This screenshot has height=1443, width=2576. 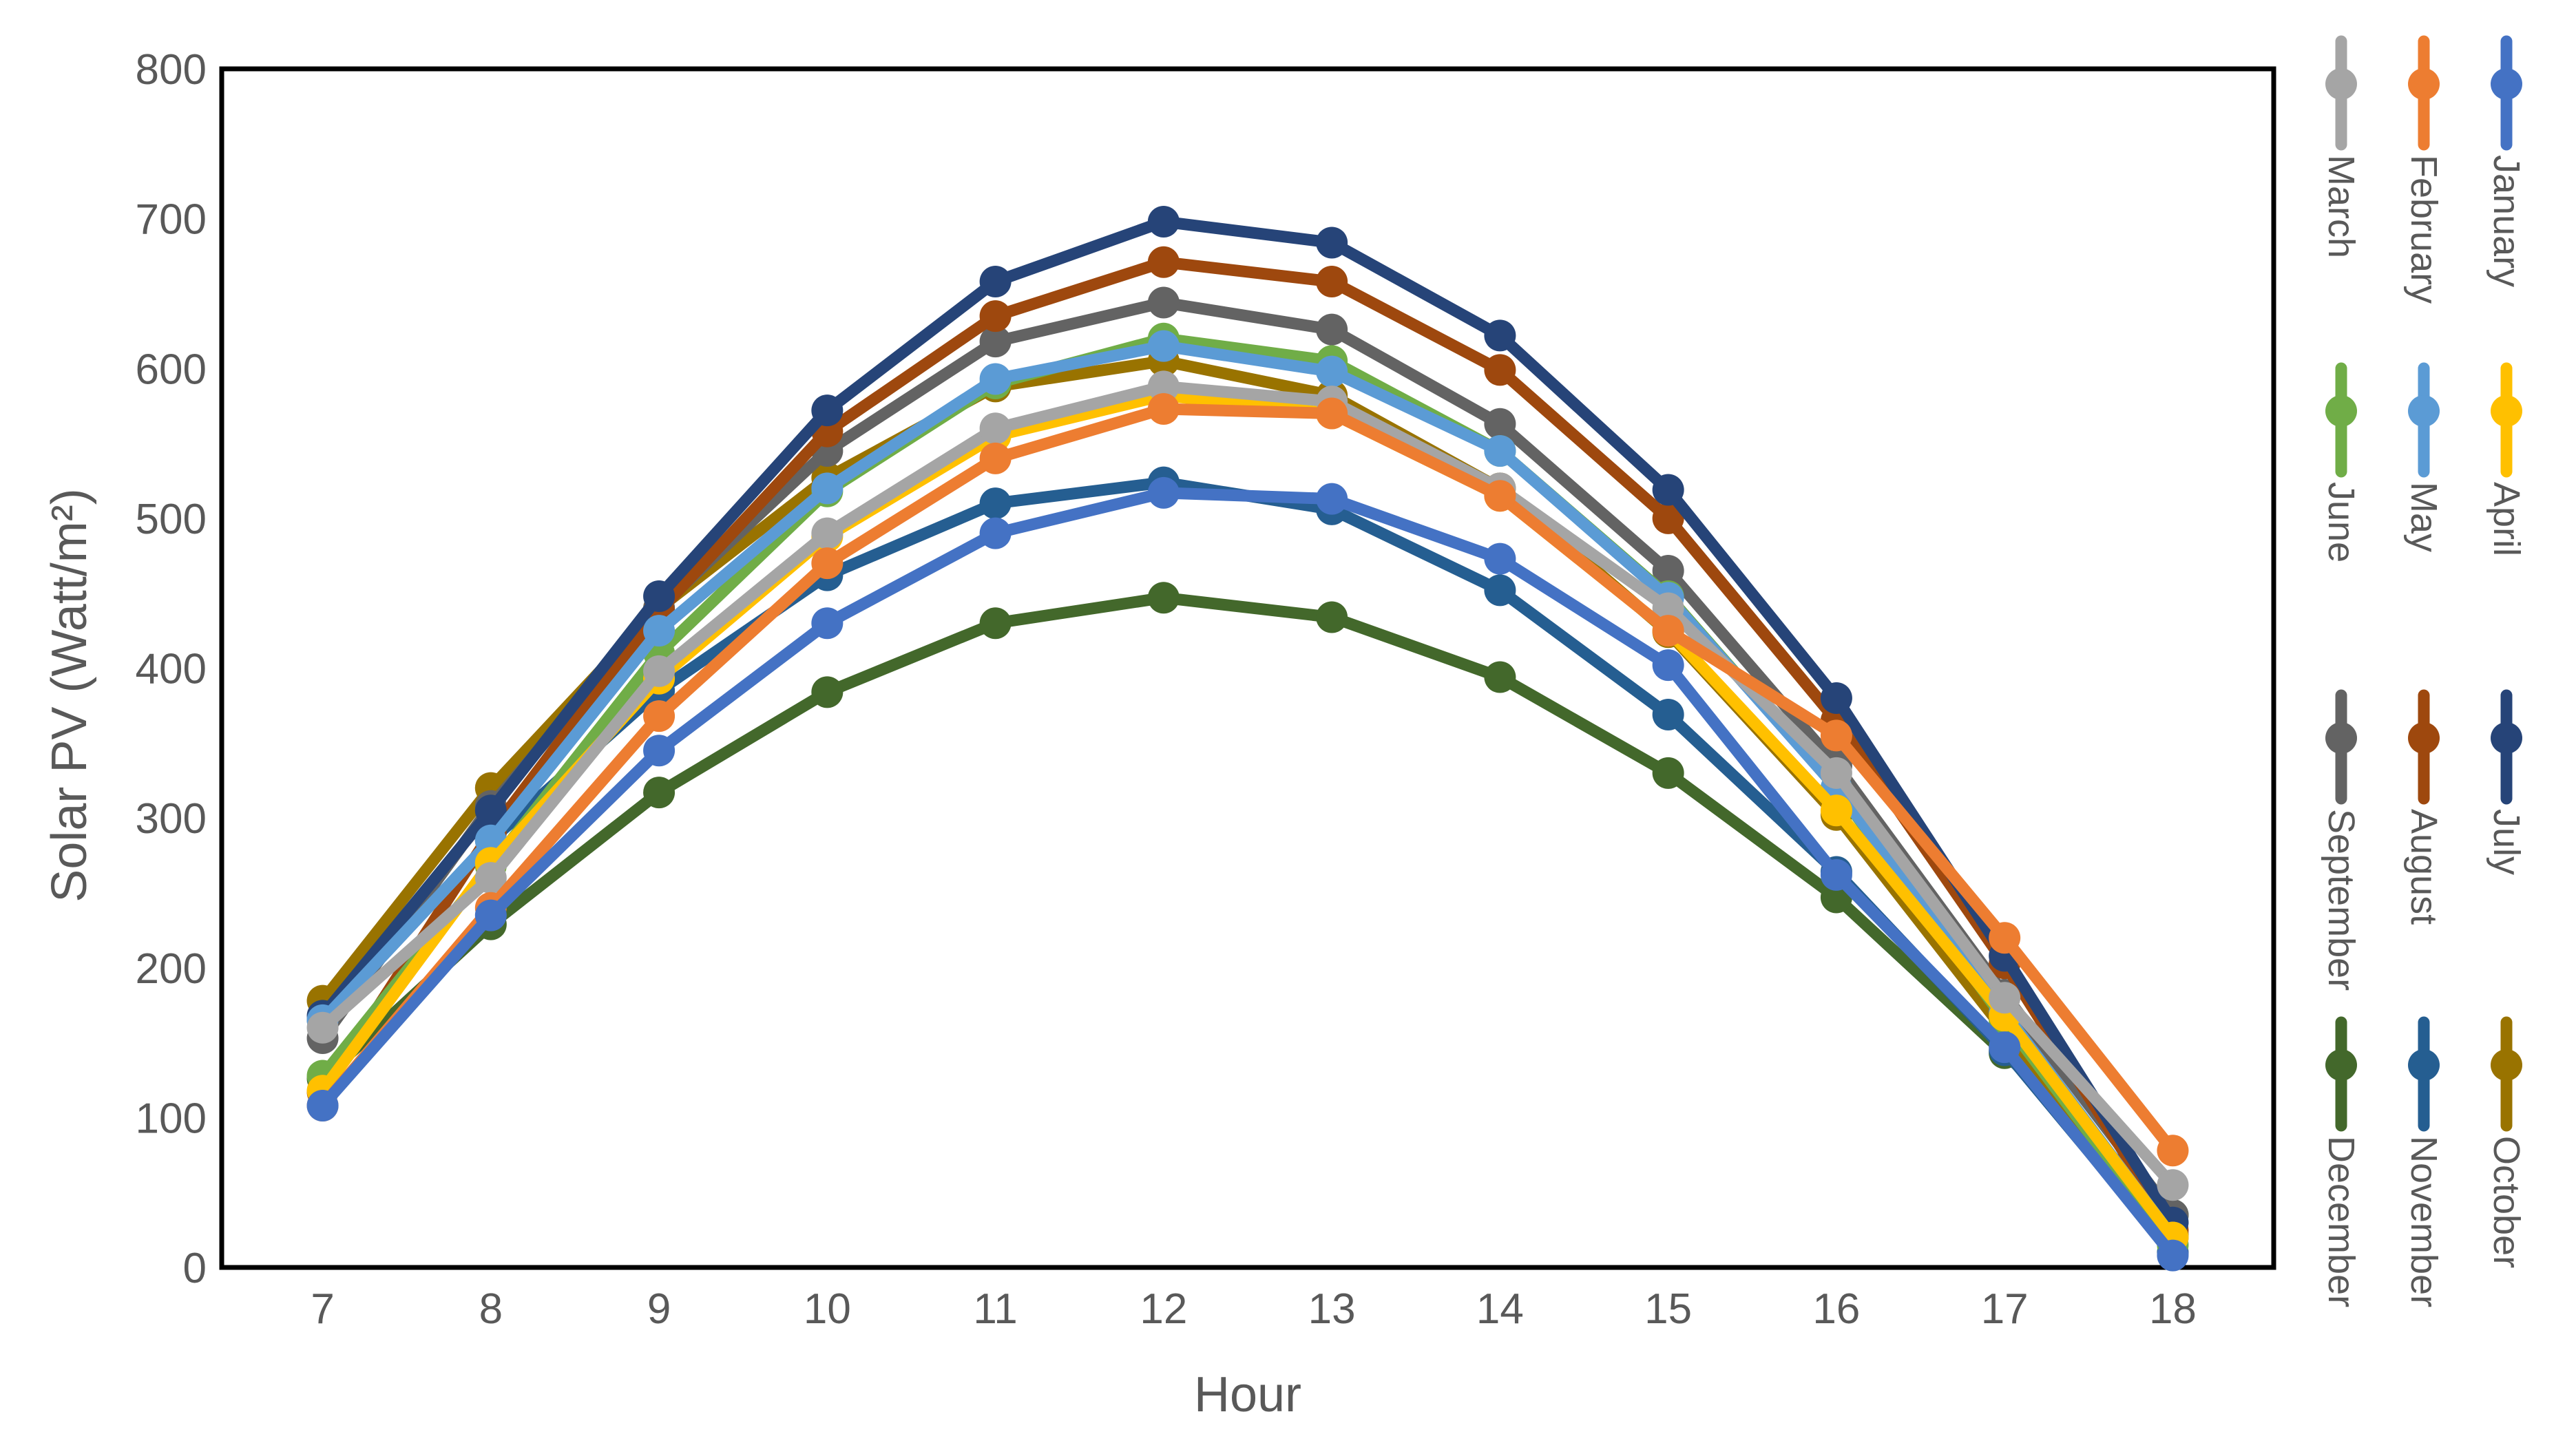 What do you see at coordinates (69, 695) in the screenshot?
I see `y-axis-label: Solar PV (Watt/m²)` at bounding box center [69, 695].